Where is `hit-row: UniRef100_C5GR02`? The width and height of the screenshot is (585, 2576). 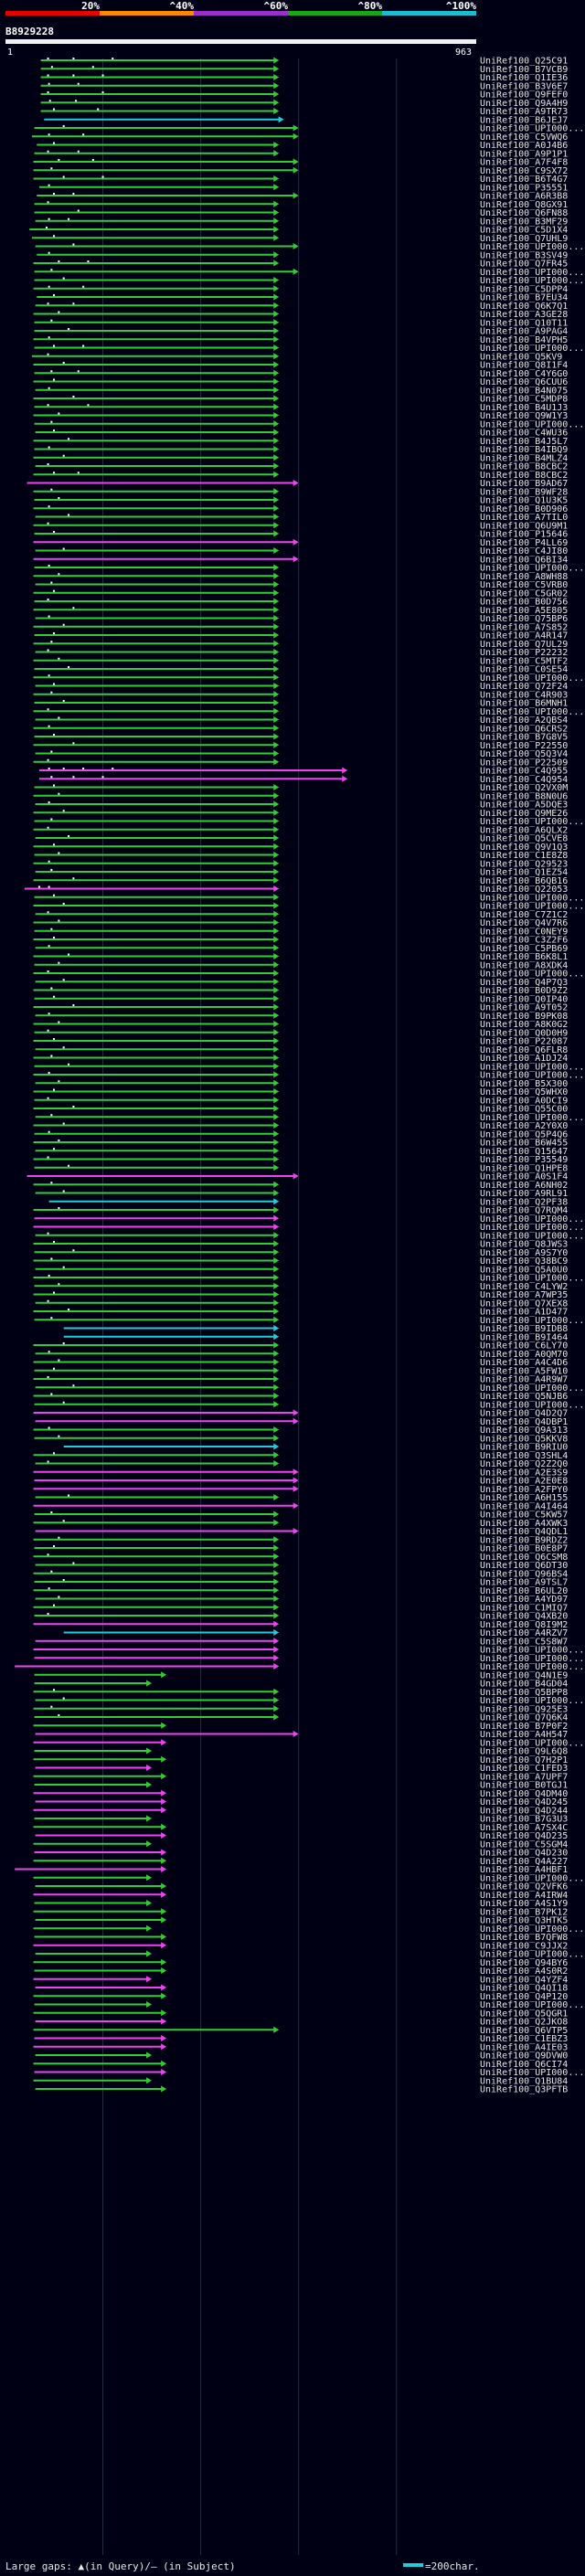
hit-row: UniRef100_C5GR02 is located at coordinates (301, 593).